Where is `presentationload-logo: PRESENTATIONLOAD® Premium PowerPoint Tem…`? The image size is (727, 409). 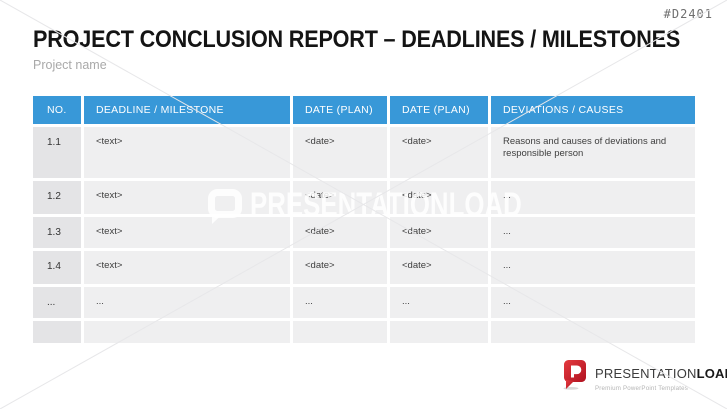 presentationload-logo: PRESENTATIONLOAD® Premium PowerPoint Tem… is located at coordinates (644, 377).